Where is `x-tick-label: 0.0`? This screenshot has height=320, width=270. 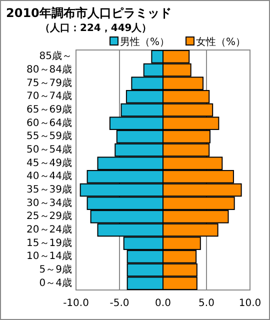 x-tick-label: 0.0 is located at coordinates (163, 303).